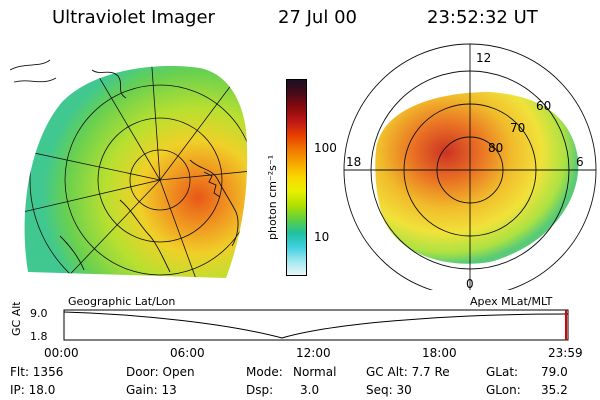  Describe the element at coordinates (353, 162) in the screenshot. I see `mlt-label-18: 18` at that location.